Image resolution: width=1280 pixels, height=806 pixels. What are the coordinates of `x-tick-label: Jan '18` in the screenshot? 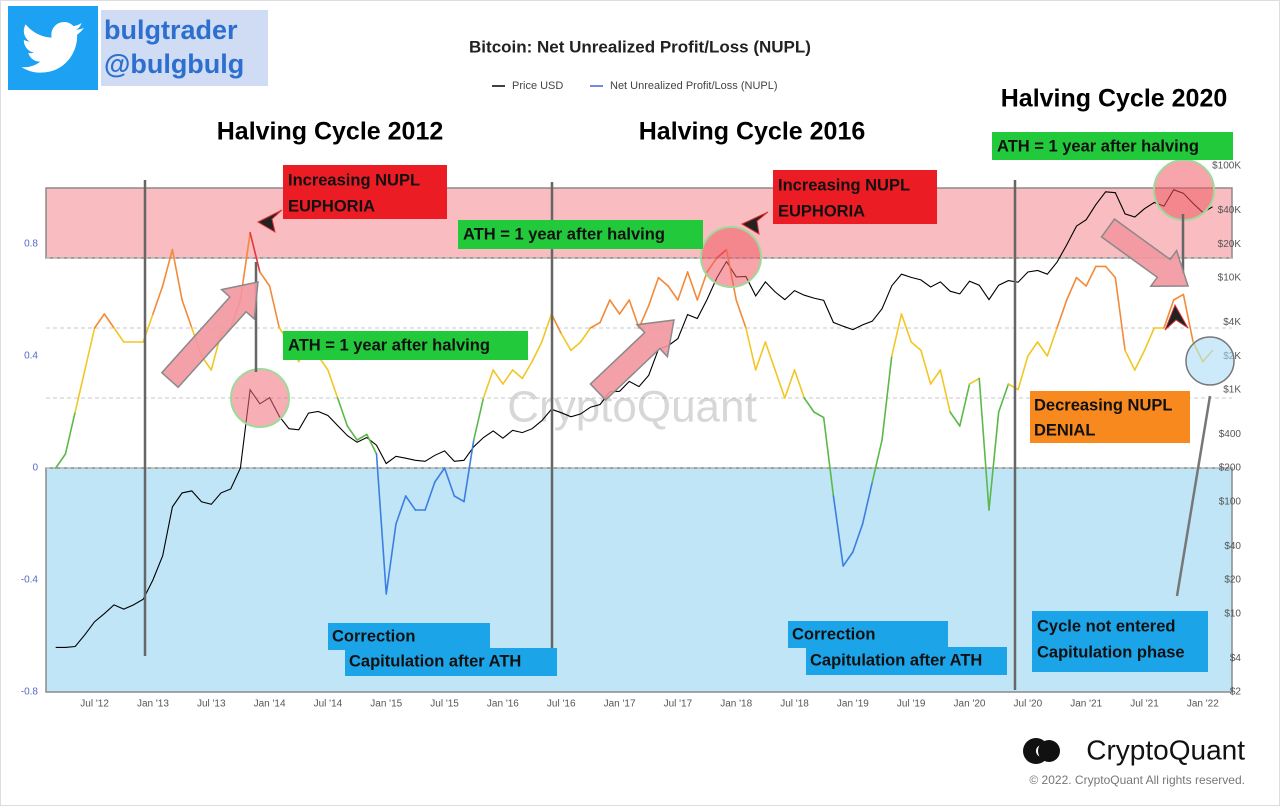 It's located at (736, 704).